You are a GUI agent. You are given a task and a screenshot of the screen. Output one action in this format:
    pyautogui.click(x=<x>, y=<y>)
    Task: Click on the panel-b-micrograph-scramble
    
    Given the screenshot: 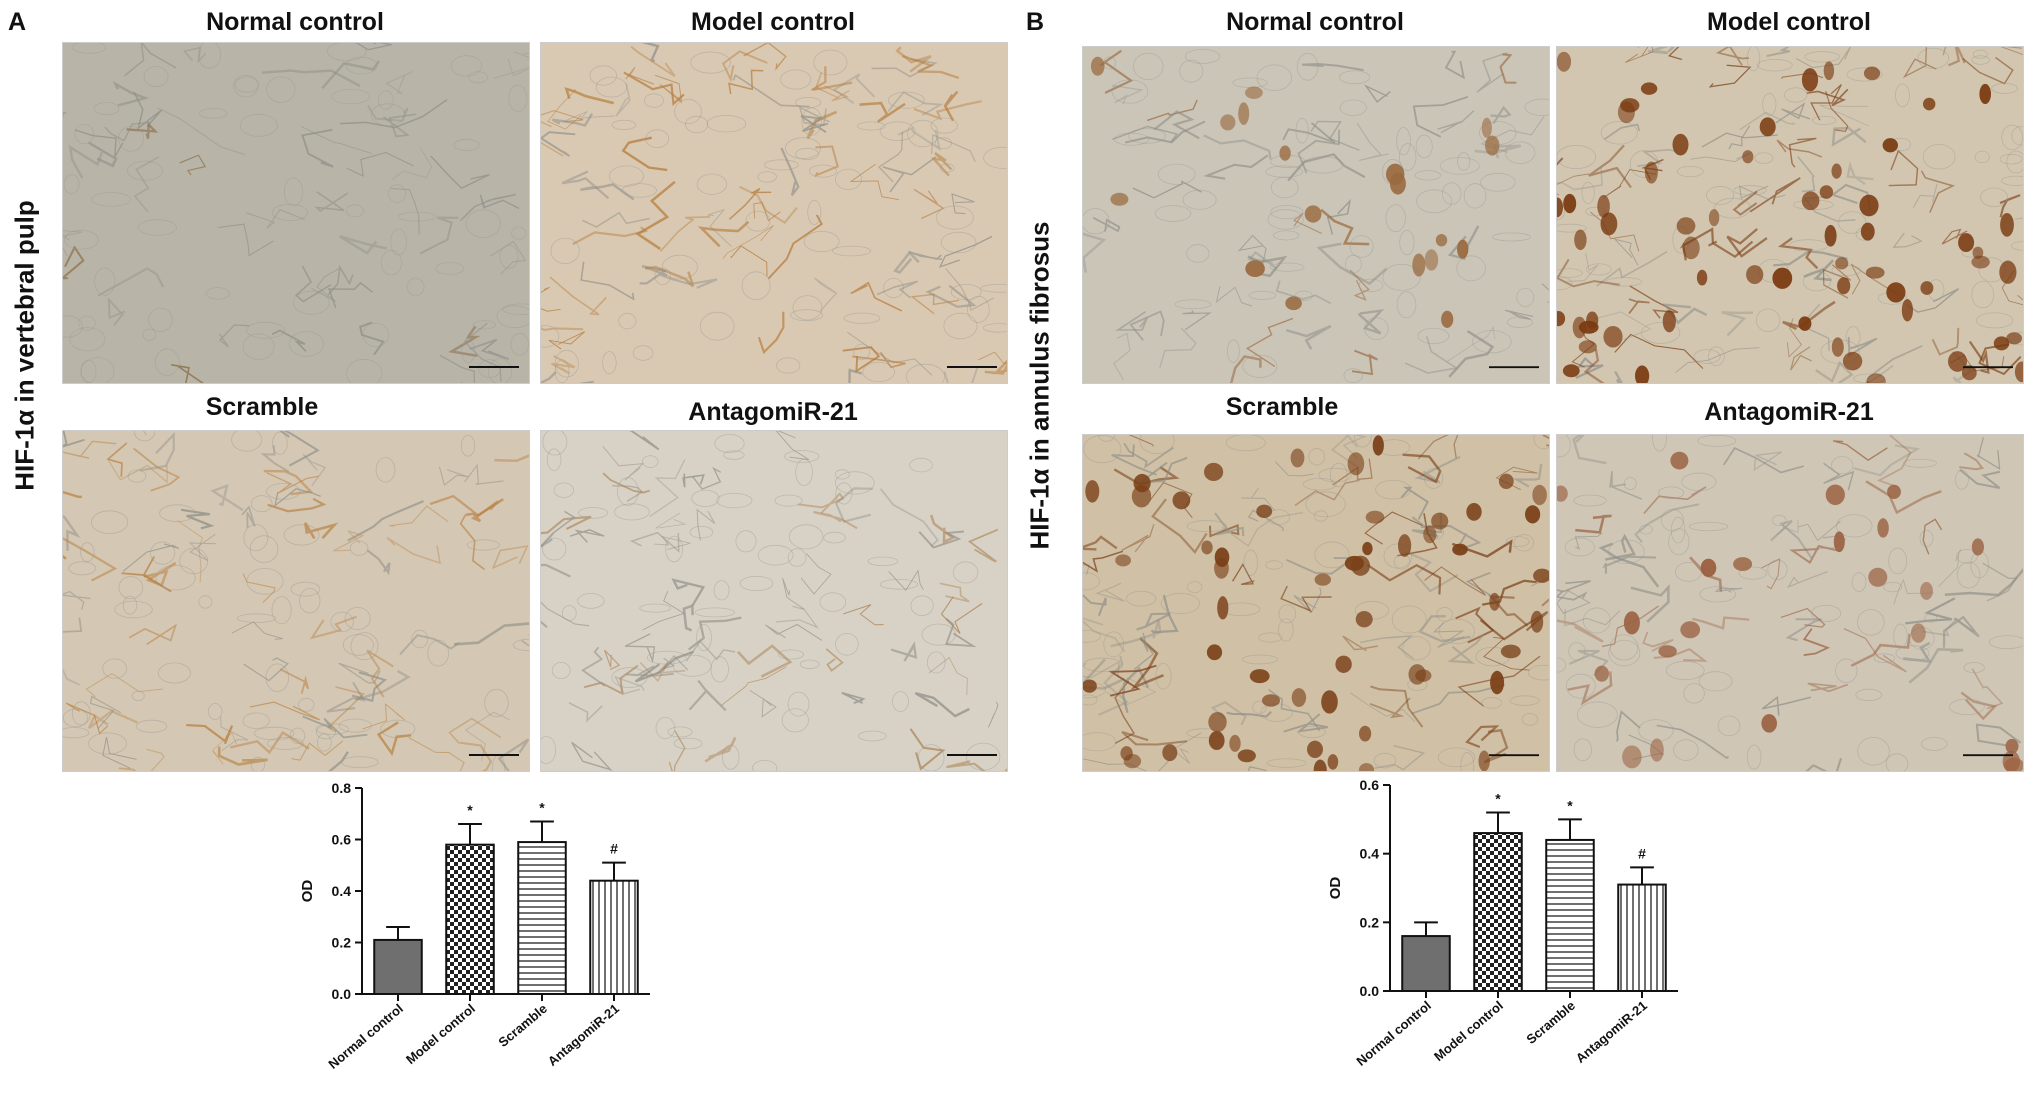 What is the action you would take?
    pyautogui.click(x=1316, y=603)
    